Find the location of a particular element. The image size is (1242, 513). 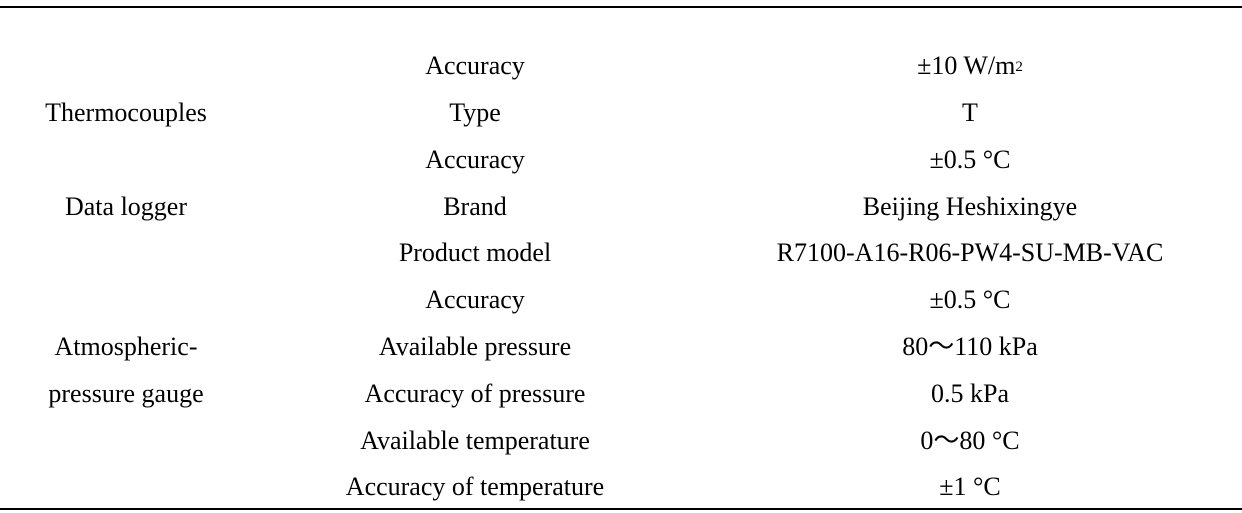

table-top-rule is located at coordinates (621, 7).